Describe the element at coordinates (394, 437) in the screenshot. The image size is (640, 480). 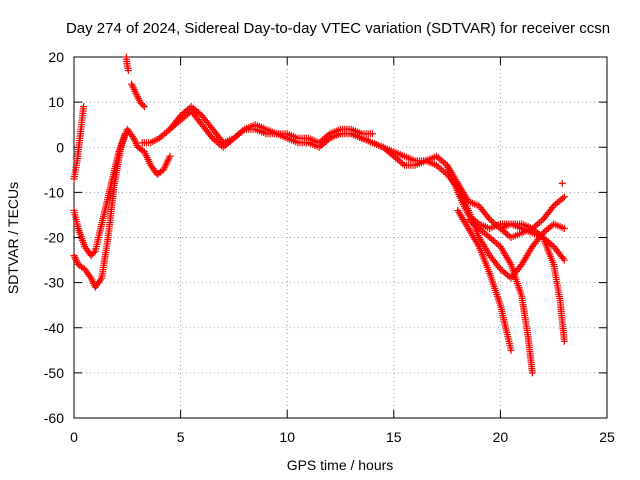
I see `x-tick-label: 15` at that location.